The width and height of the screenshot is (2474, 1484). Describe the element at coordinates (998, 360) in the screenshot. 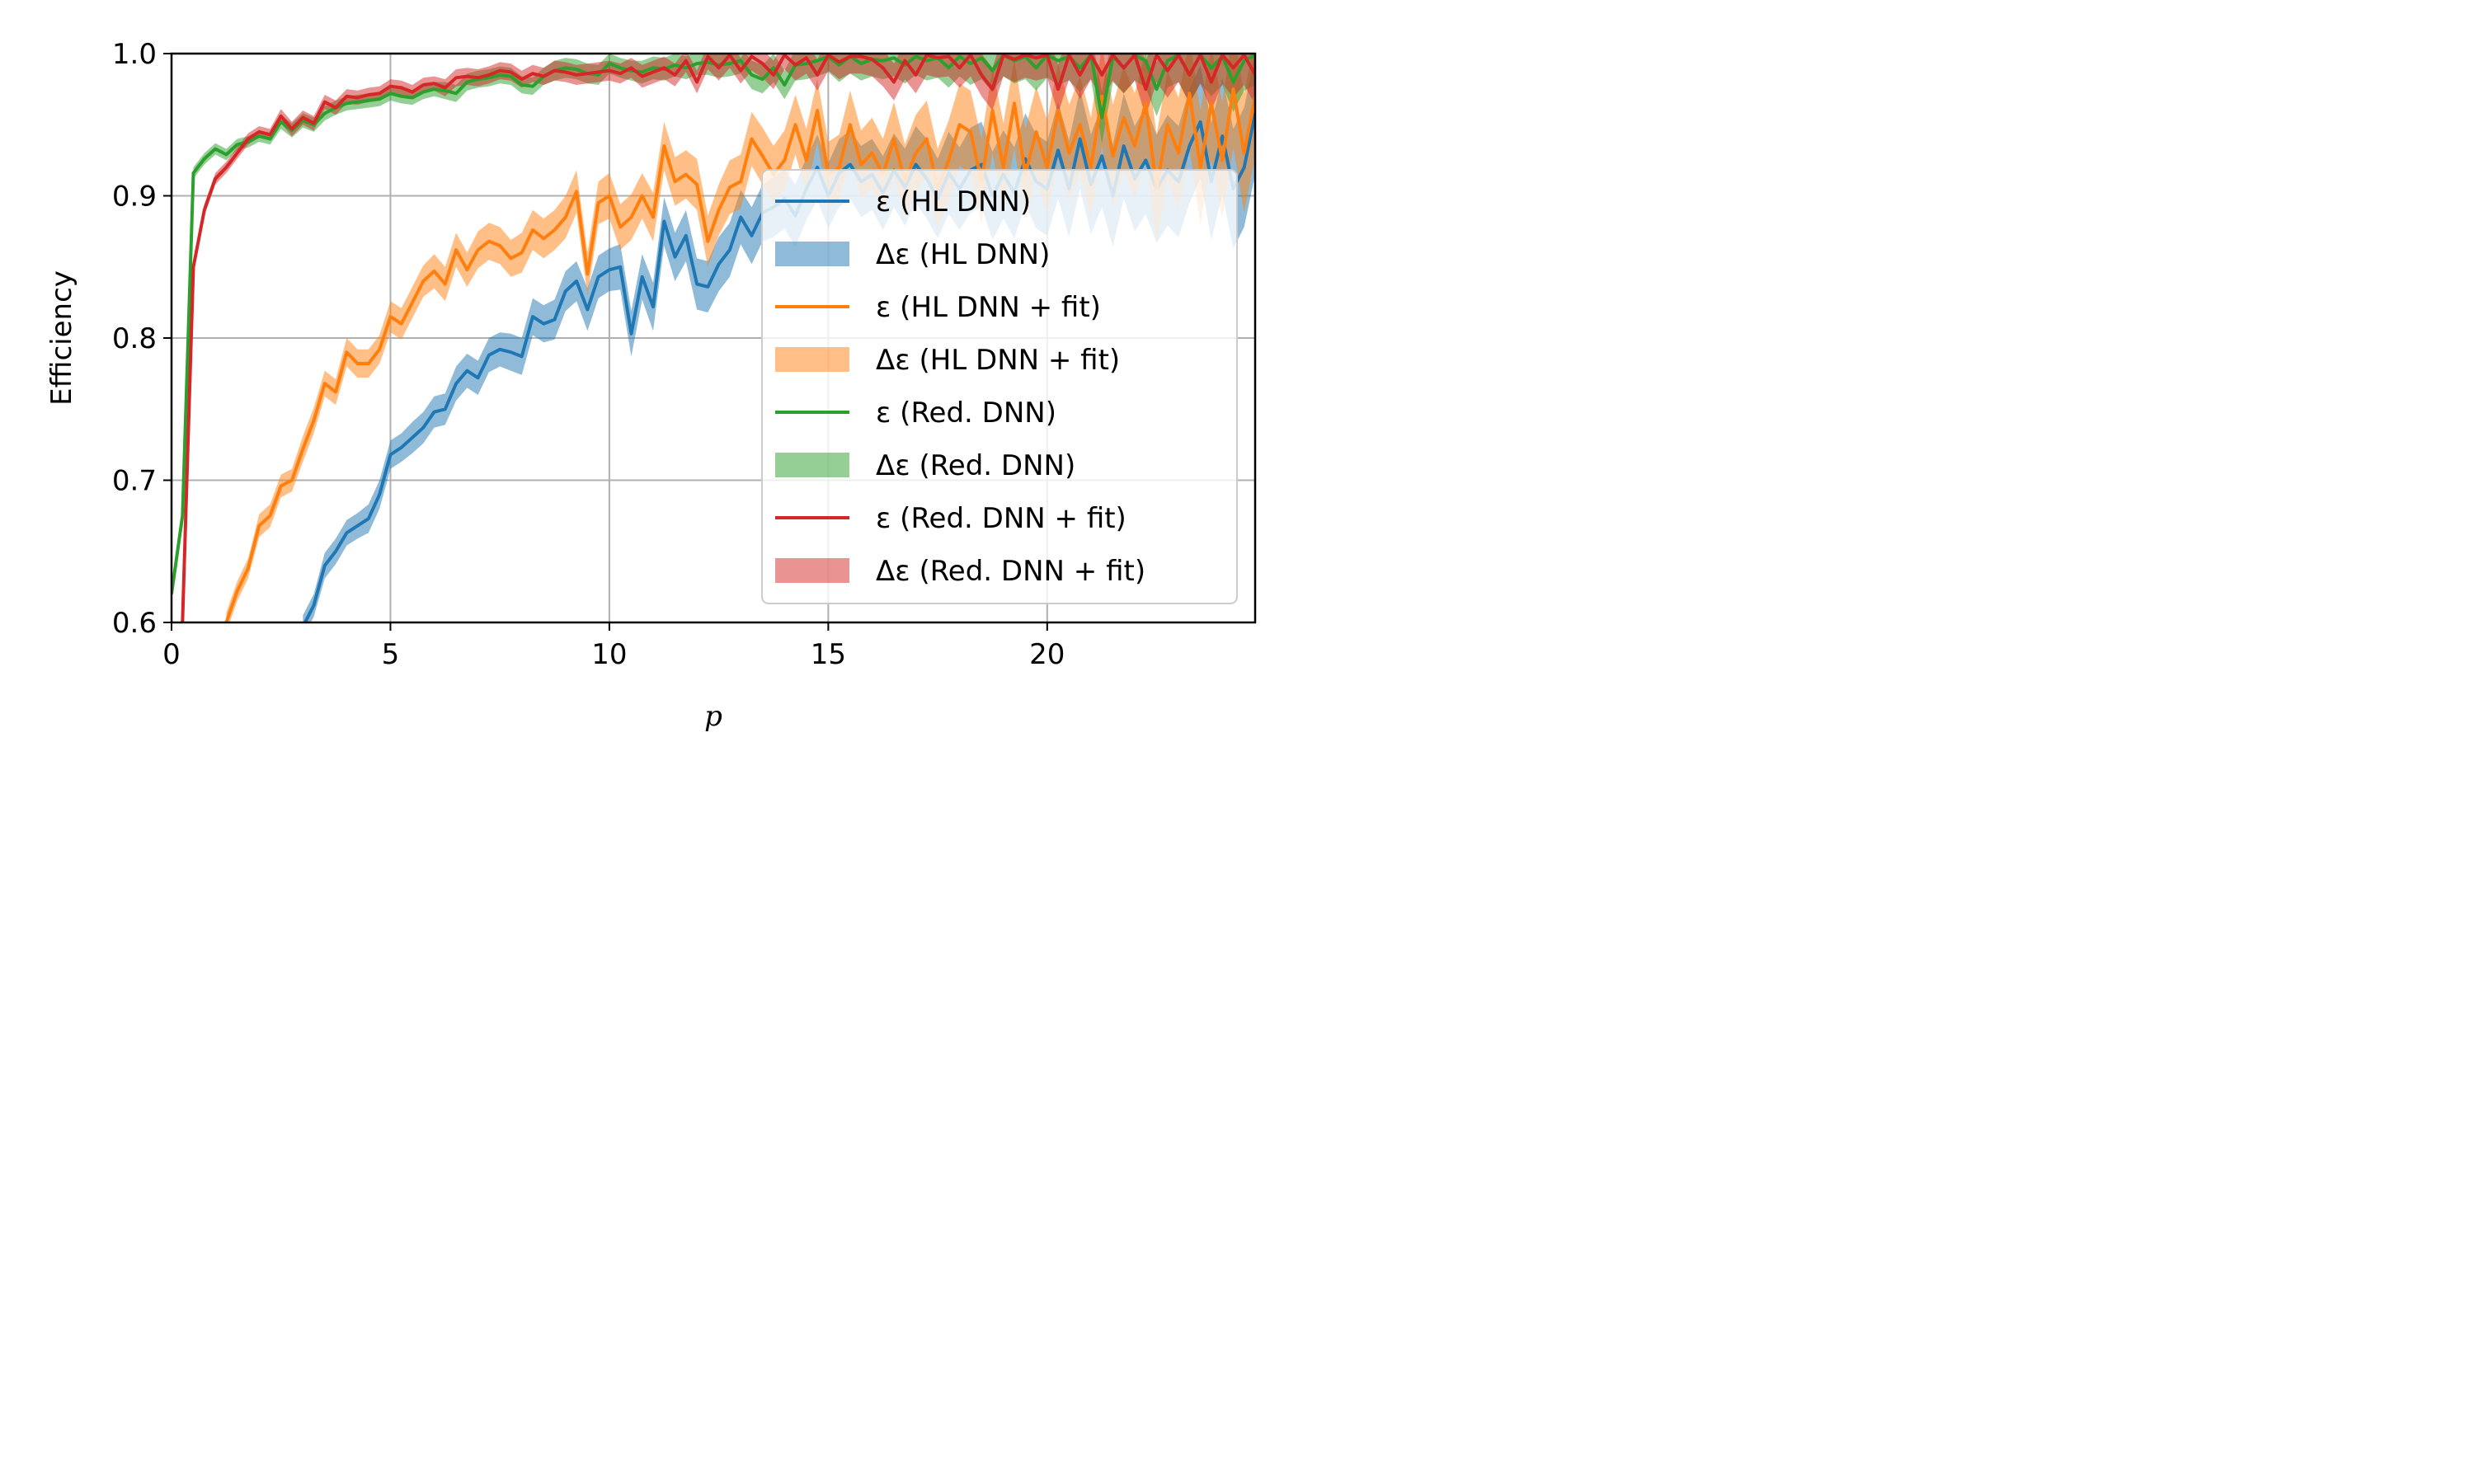

I see `legend-label: Δε (HL DNN + fit)` at that location.